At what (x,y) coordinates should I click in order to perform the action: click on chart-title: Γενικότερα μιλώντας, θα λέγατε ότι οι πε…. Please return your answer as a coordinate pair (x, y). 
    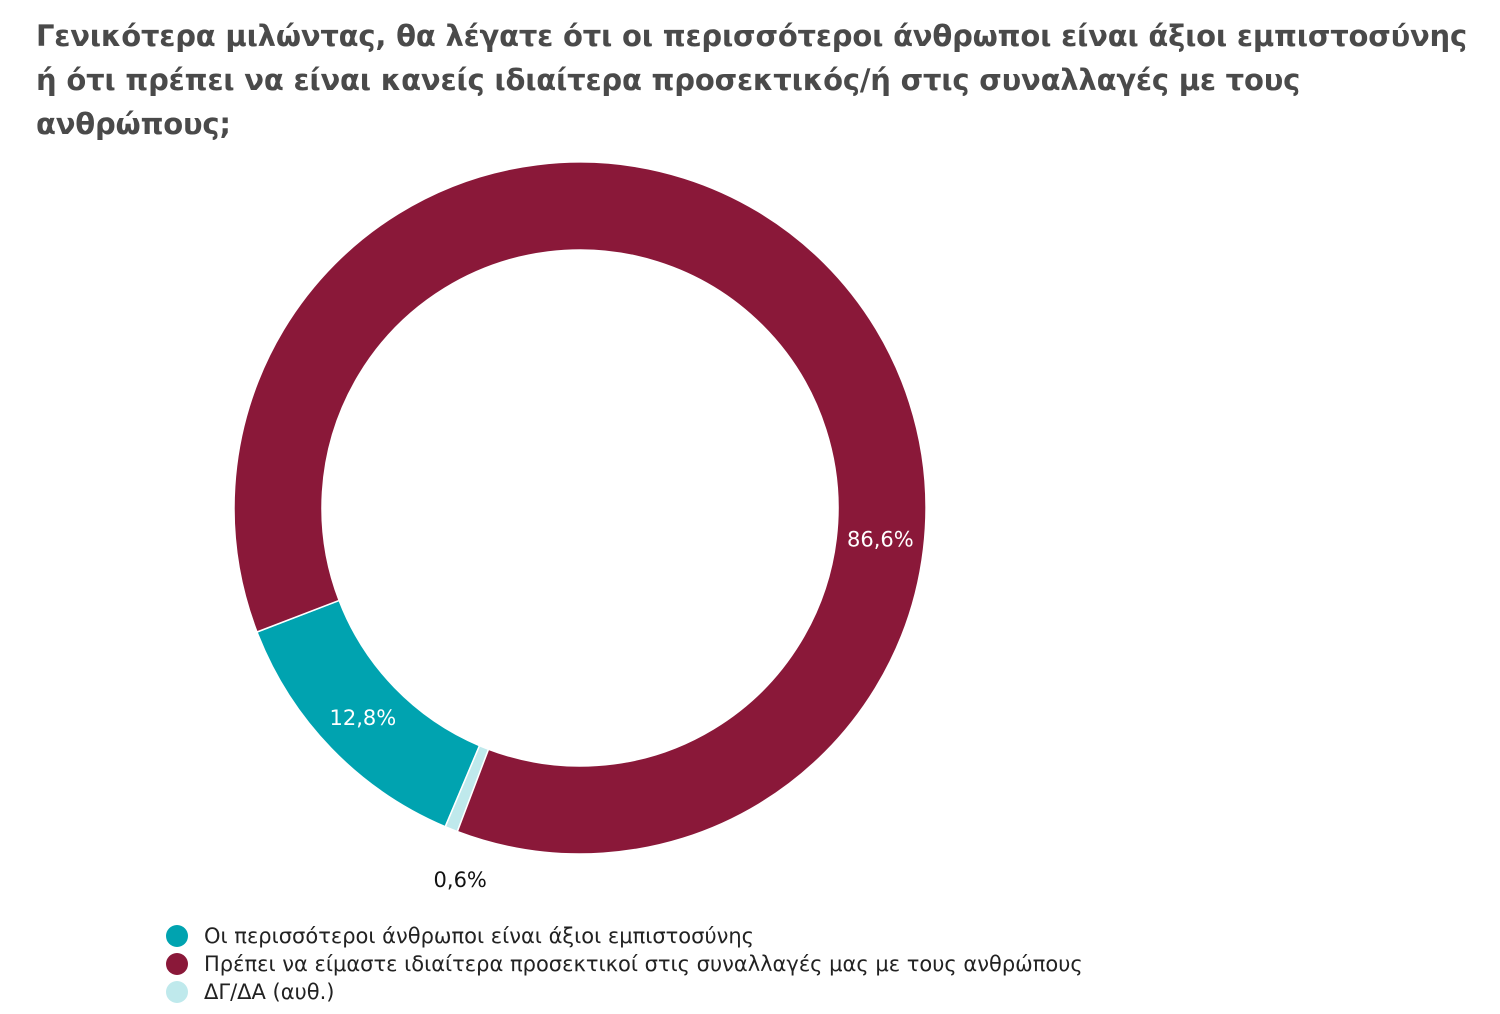
    Looking at the image, I should click on (751, 80).